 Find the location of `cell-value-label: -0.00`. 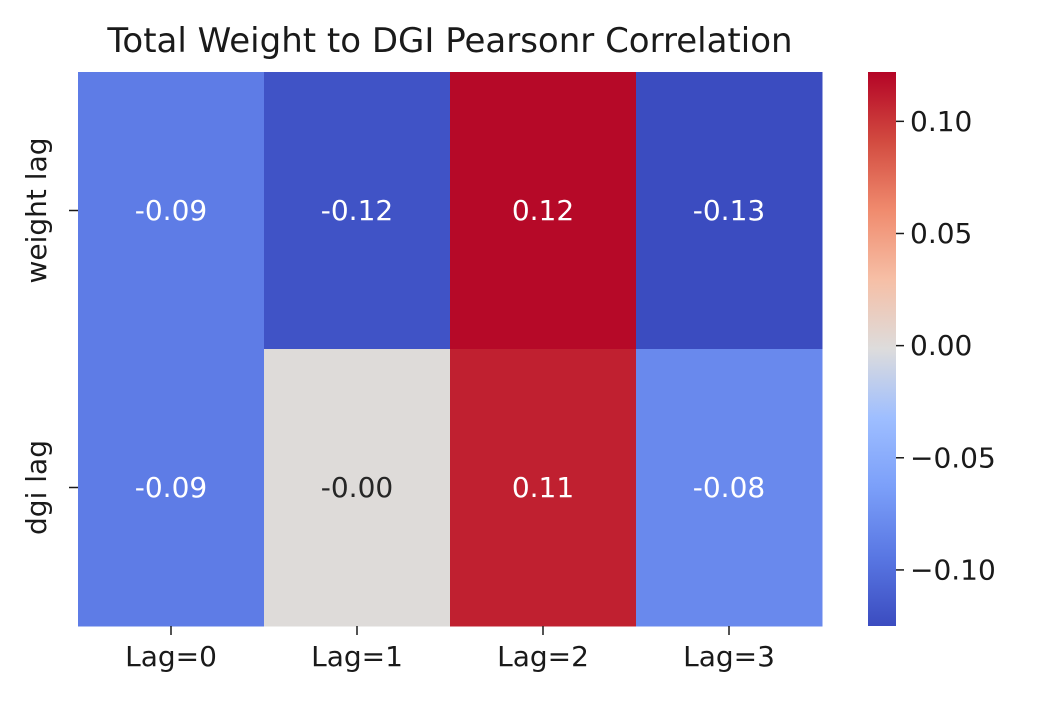

cell-value-label: -0.00 is located at coordinates (357, 487).